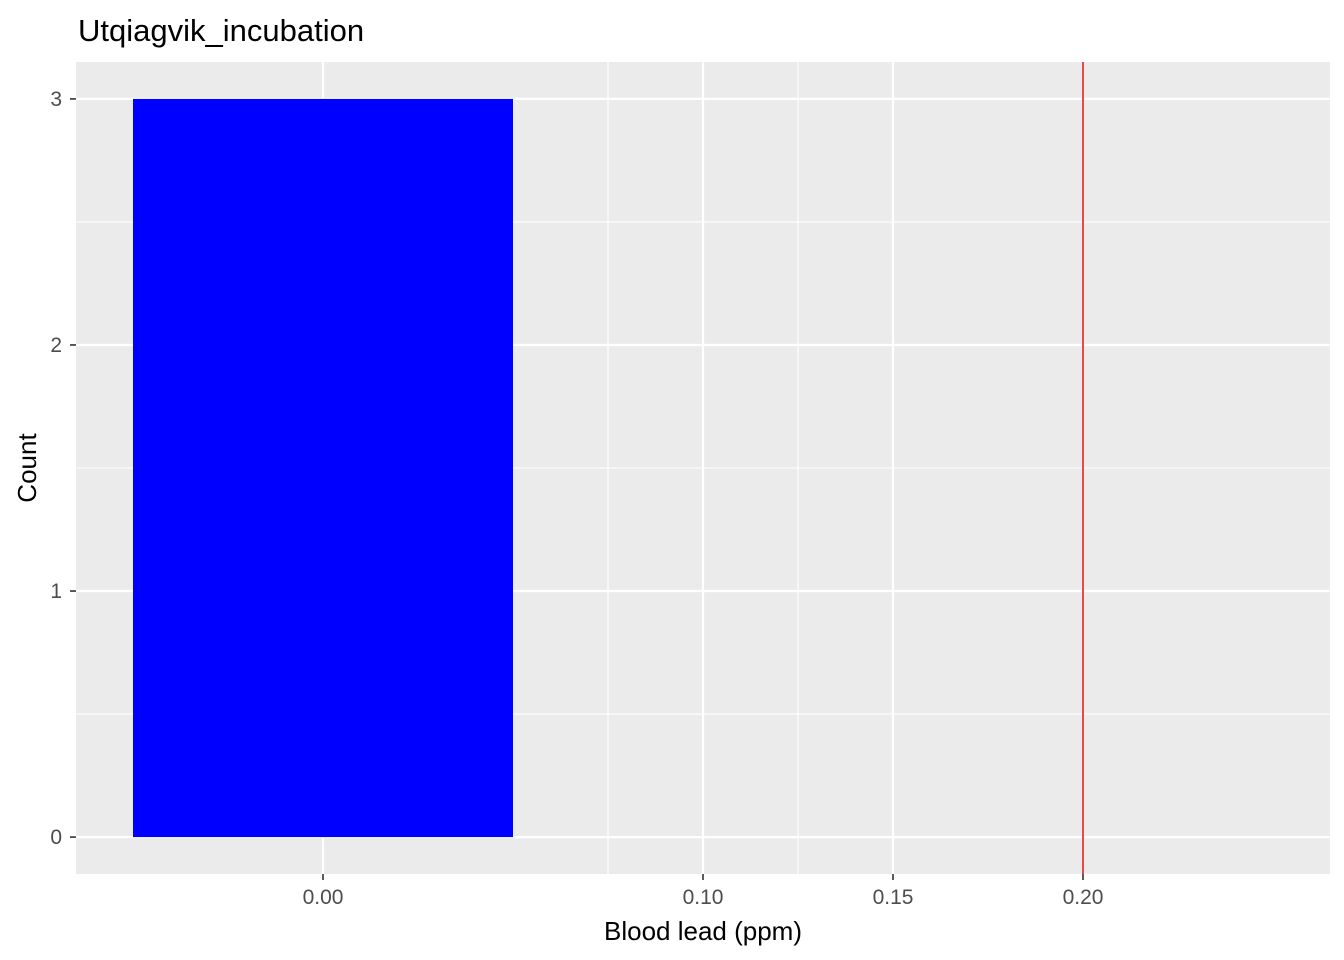 The width and height of the screenshot is (1344, 960). Describe the element at coordinates (703, 897) in the screenshot. I see `x-tick-label: 0.10` at that location.